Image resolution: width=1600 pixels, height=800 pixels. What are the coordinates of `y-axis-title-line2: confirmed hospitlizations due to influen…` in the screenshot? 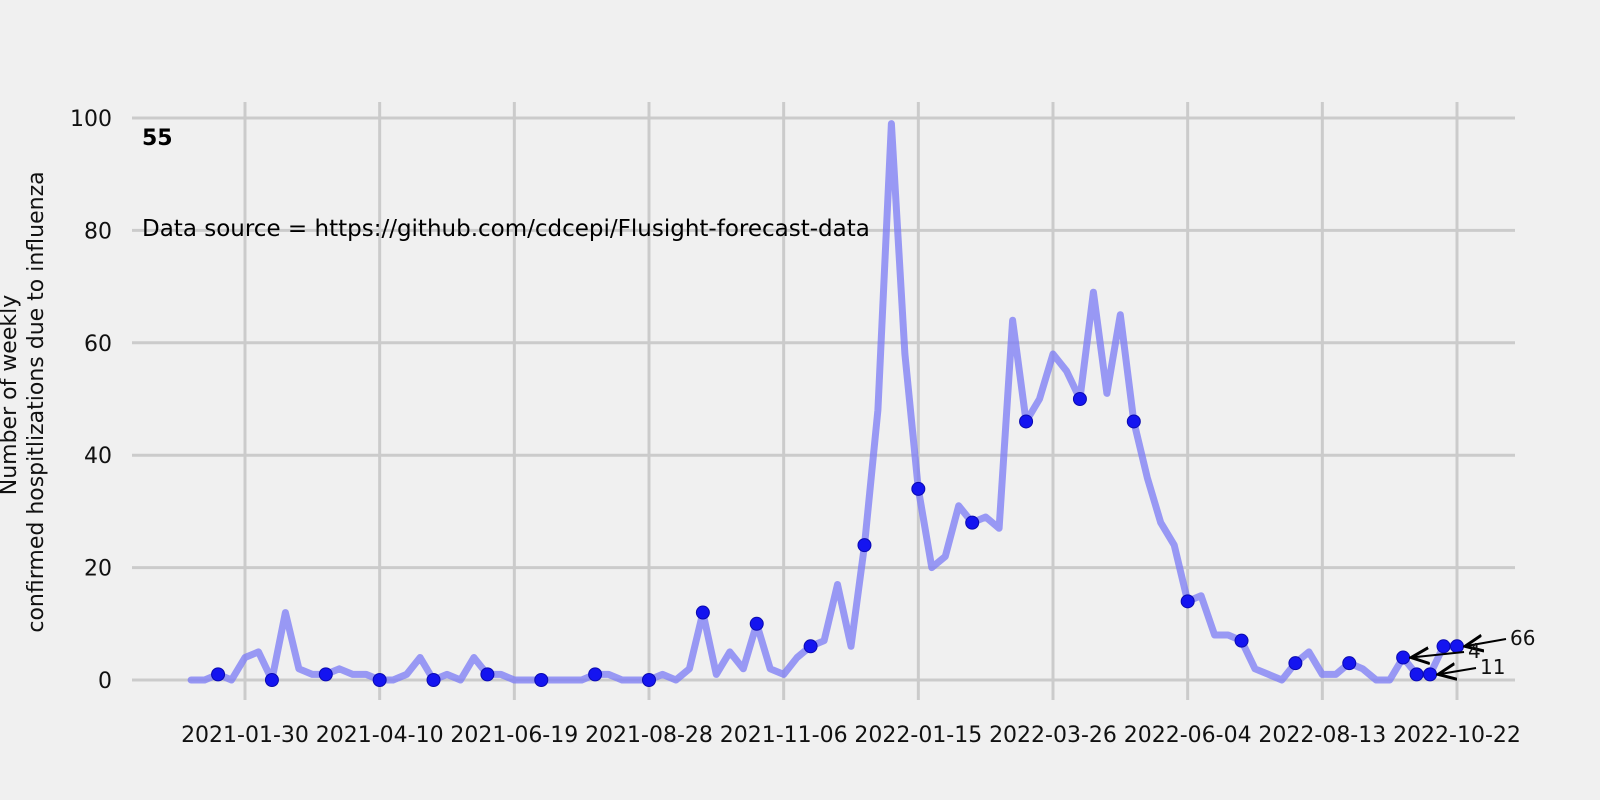 It's located at (36, 401).